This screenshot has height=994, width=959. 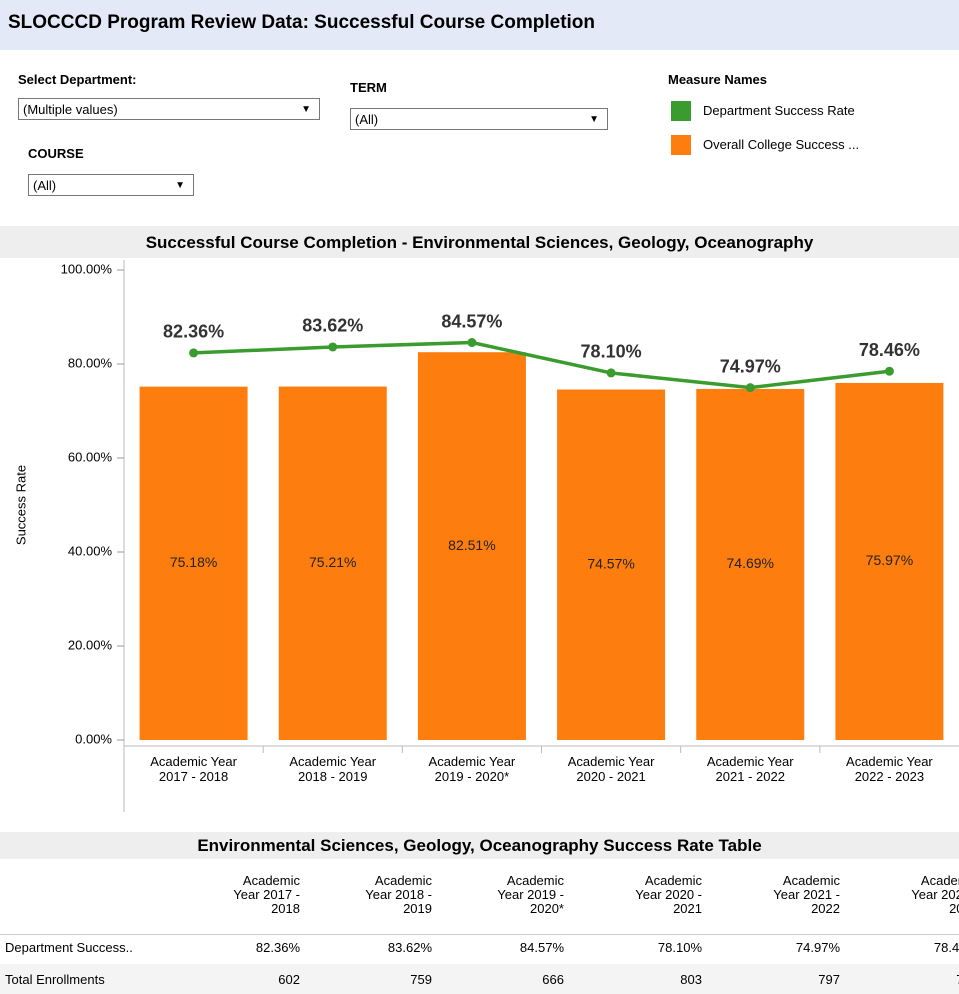 What do you see at coordinates (20, 505) in the screenshot?
I see `y-axis-label: Success Rate` at bounding box center [20, 505].